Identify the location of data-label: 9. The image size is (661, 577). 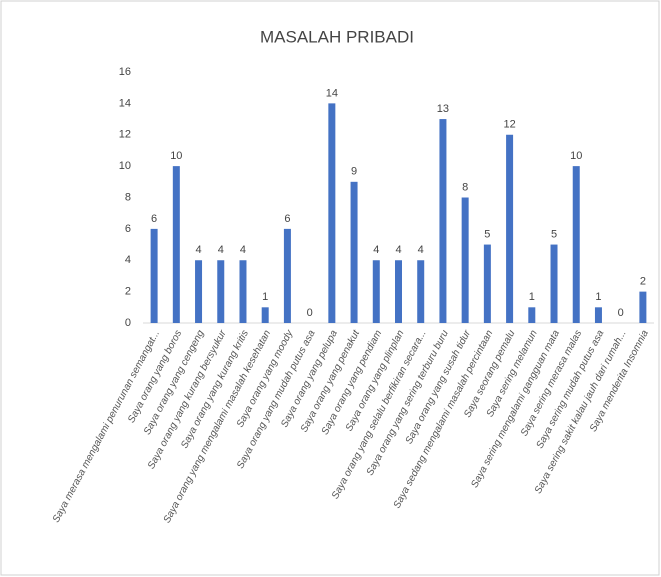
(354, 172).